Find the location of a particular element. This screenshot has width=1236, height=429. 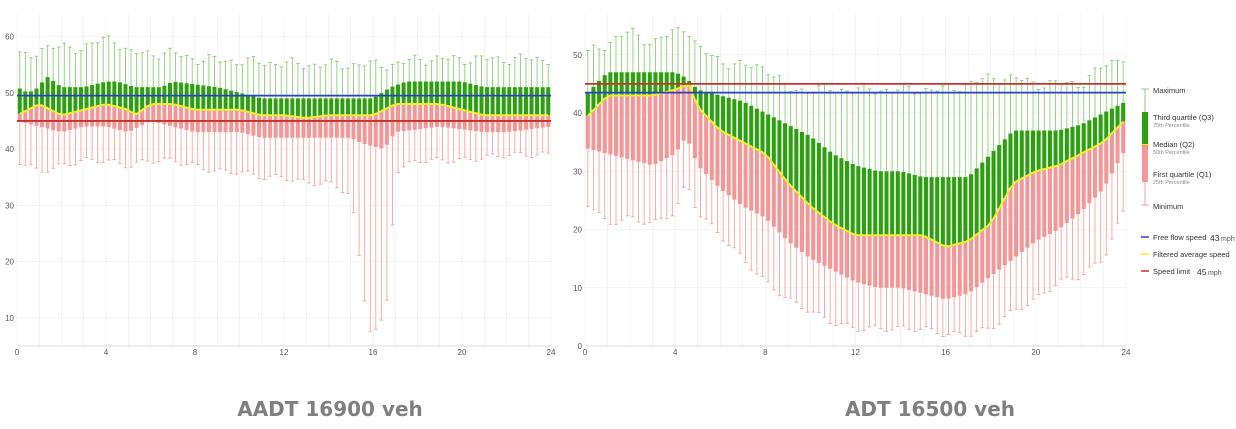

y-tick-label: 40 is located at coordinates (9, 149).